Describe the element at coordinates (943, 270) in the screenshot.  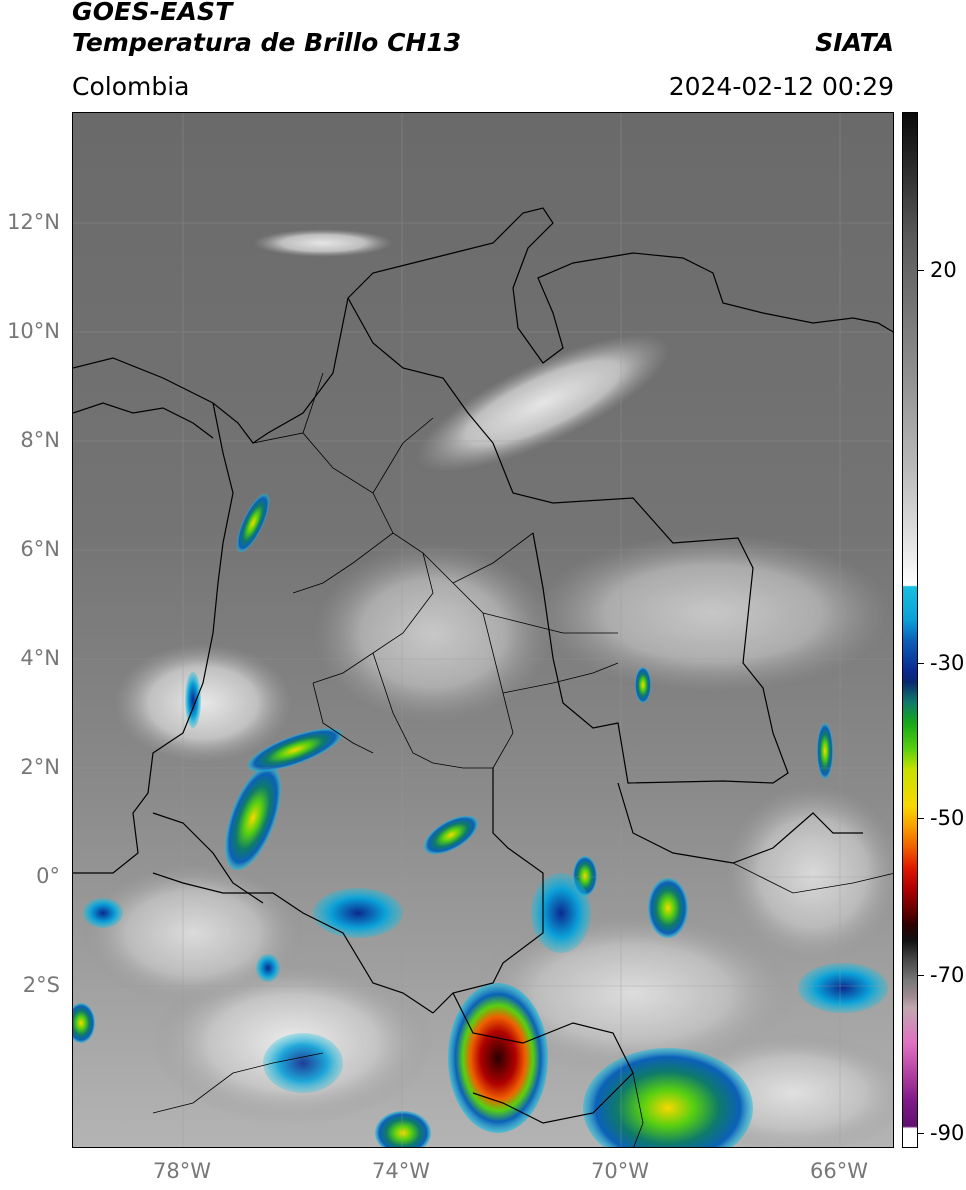
I see `colorbar-label-20: 20` at that location.